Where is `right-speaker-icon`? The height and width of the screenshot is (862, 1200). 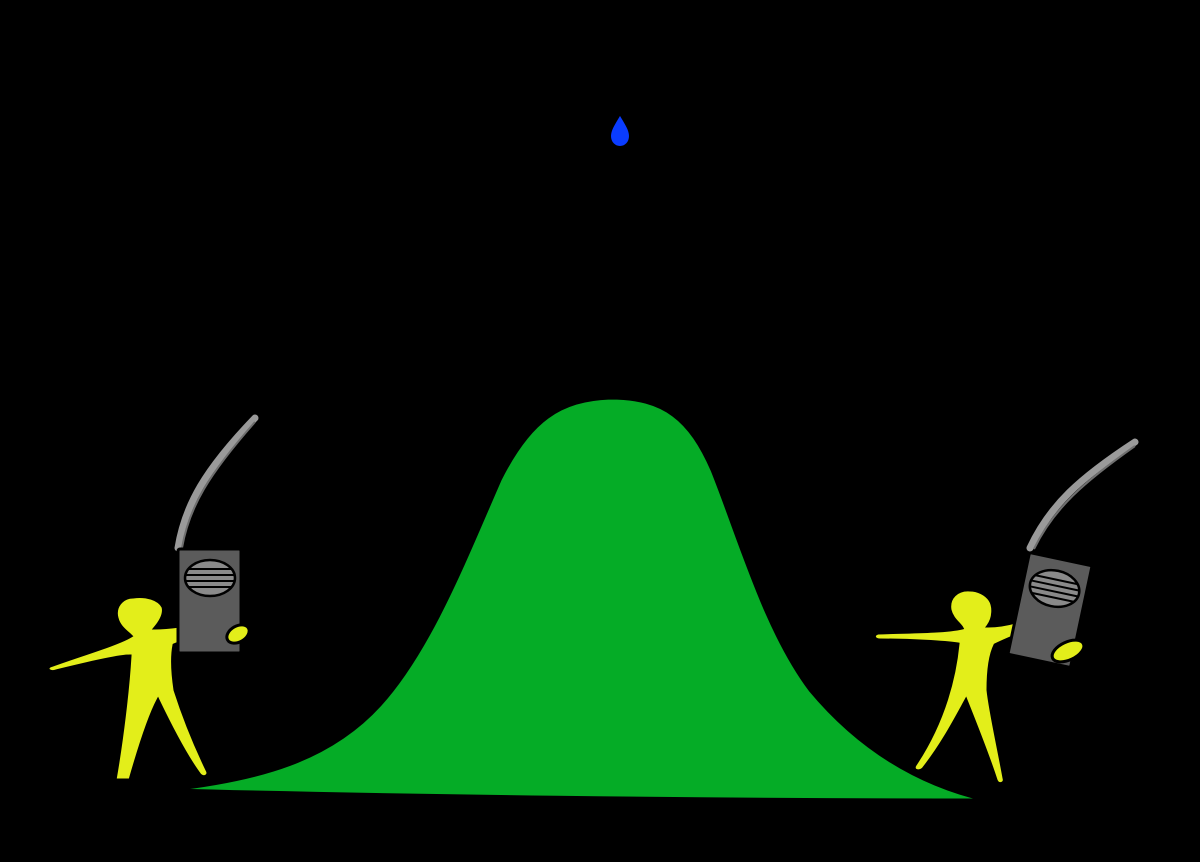 right-speaker-icon is located at coordinates (1054, 588).